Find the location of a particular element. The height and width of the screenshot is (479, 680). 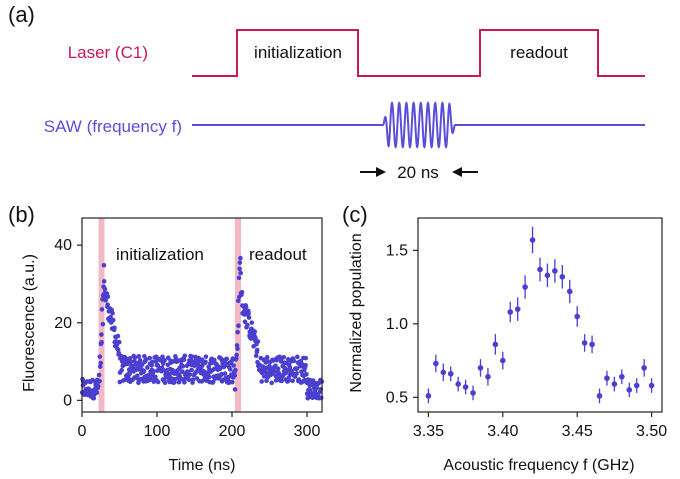

laser-pulse-trace is located at coordinates (418, 53).